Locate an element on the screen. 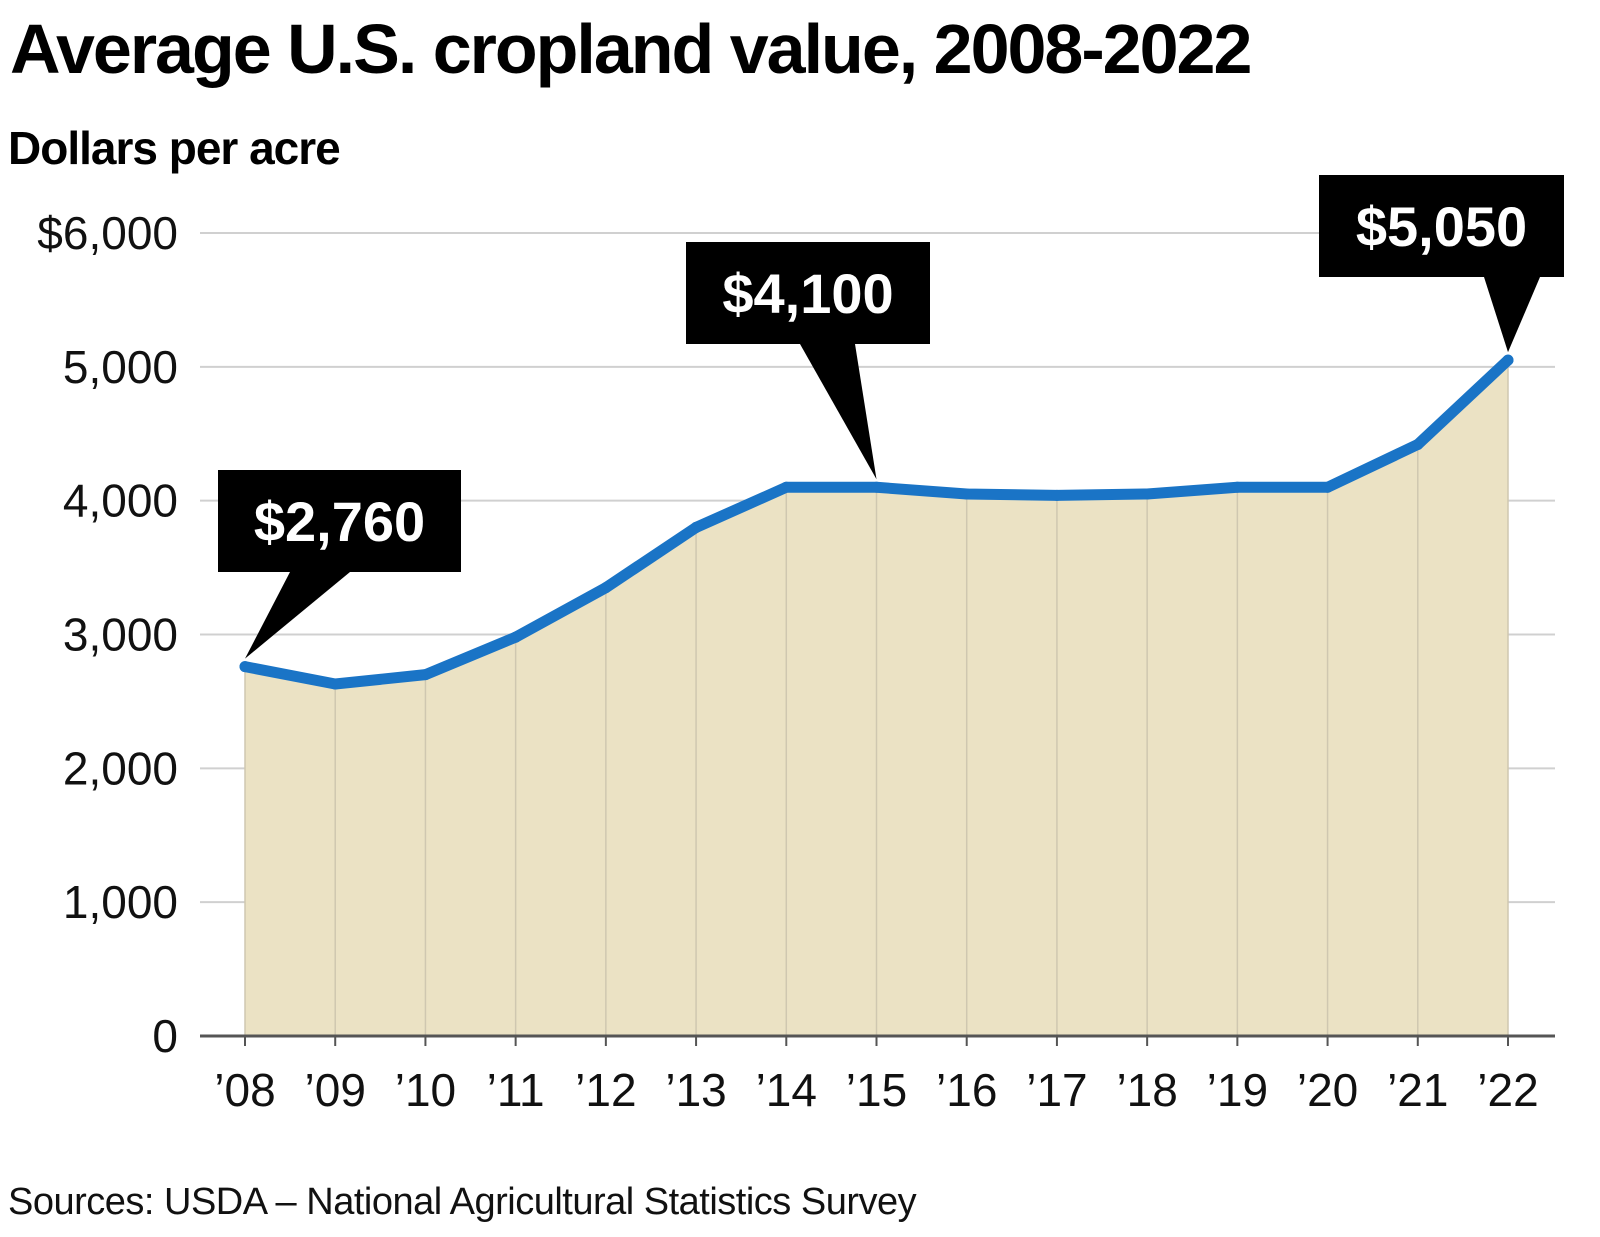 The height and width of the screenshot is (1237, 1600). x-tick-label-12: ’20 is located at coordinates (1327, 1090).